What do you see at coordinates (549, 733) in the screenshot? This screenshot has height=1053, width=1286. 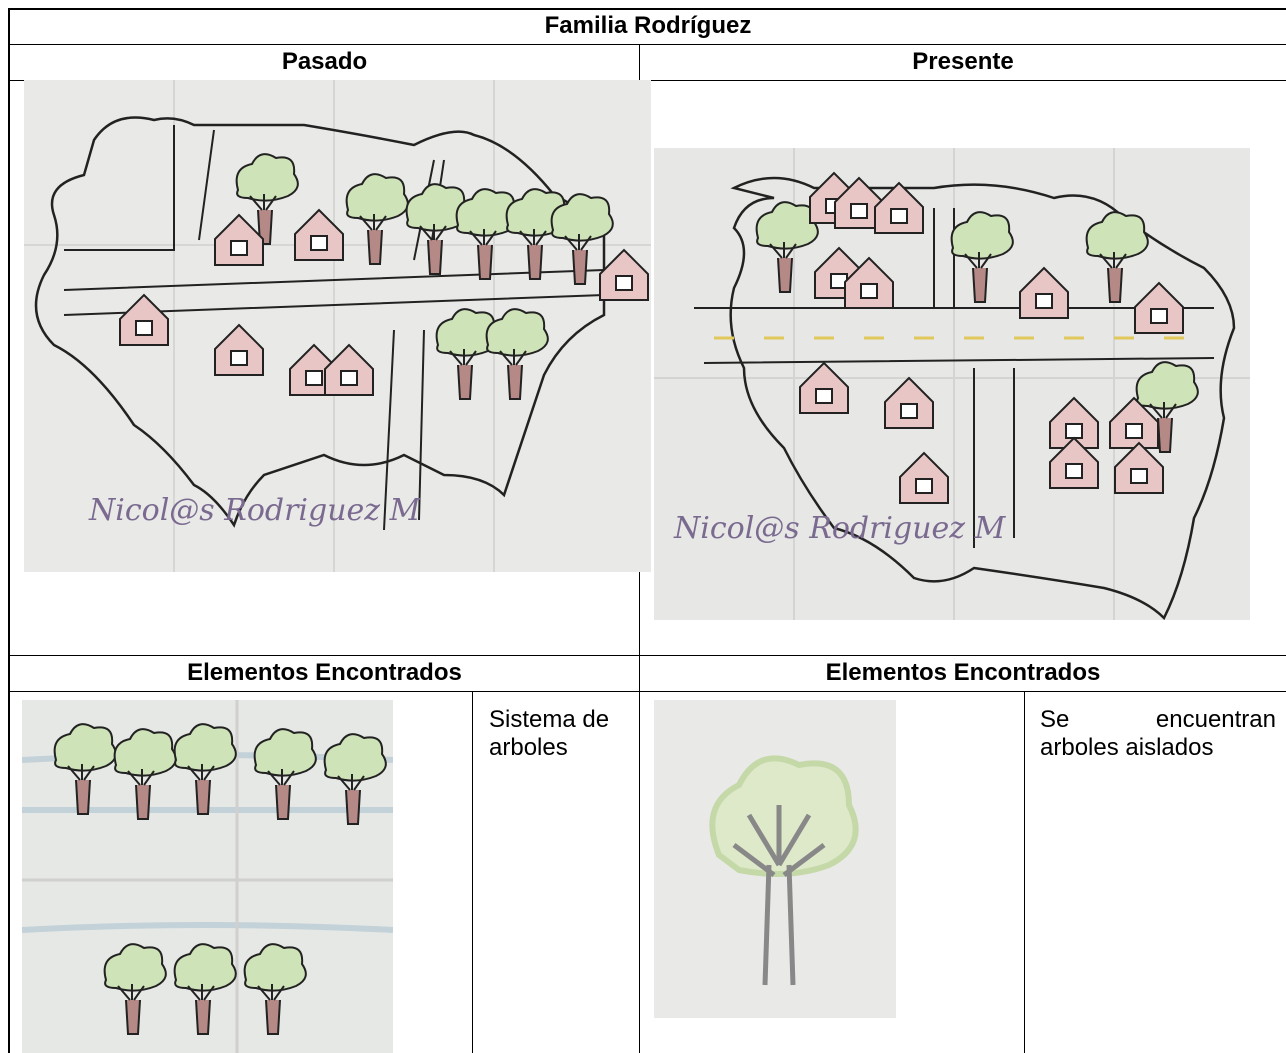 I see `element-text: Sistema de arboles` at bounding box center [549, 733].